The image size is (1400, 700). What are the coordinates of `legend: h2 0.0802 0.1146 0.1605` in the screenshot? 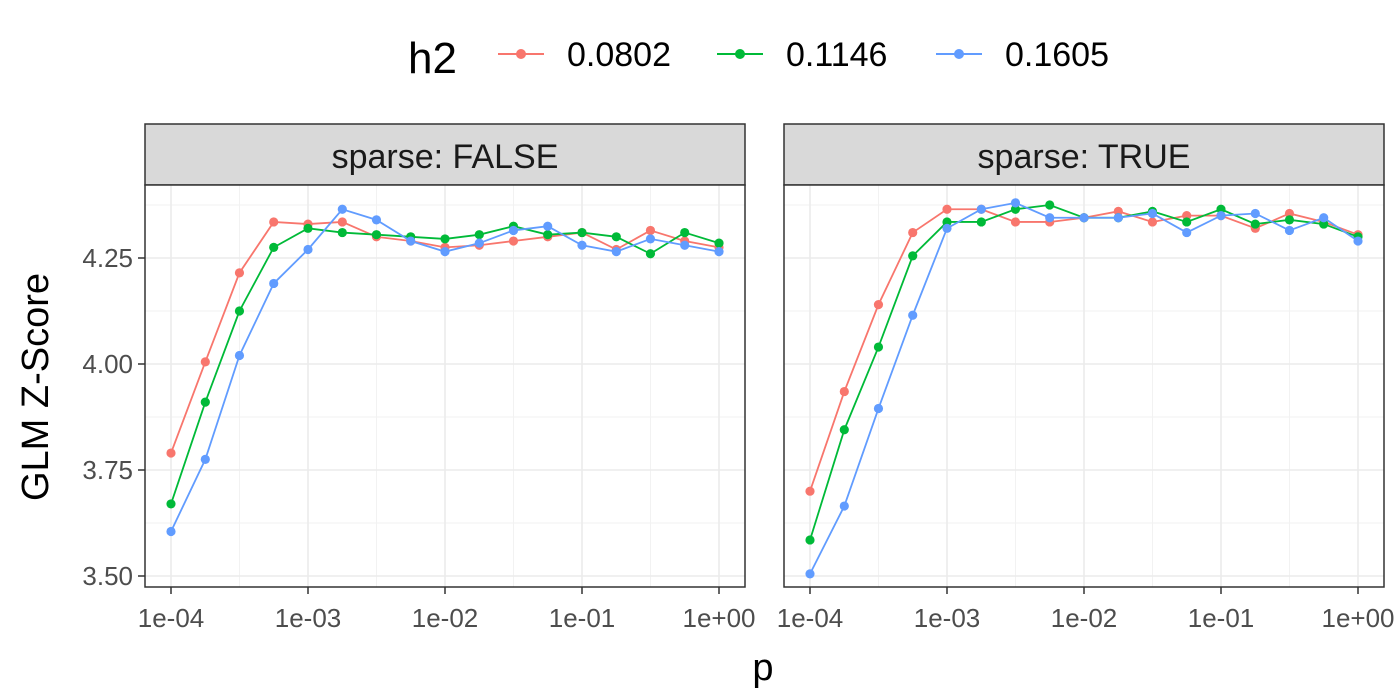 It's located at (758, 58).